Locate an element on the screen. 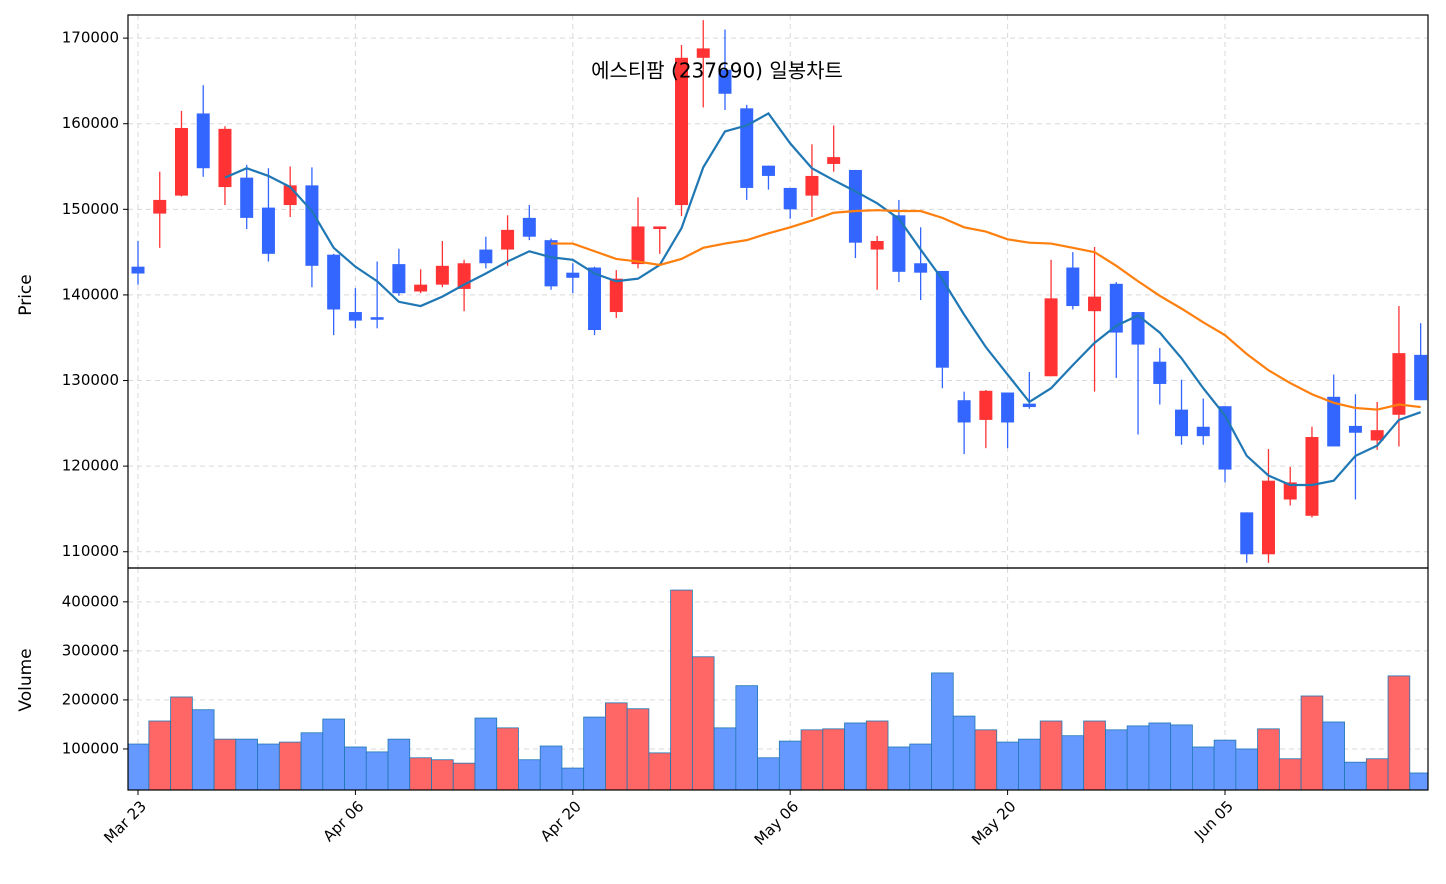 This screenshot has width=1446, height=884. moving-average-line is located at coordinates (986, 310).